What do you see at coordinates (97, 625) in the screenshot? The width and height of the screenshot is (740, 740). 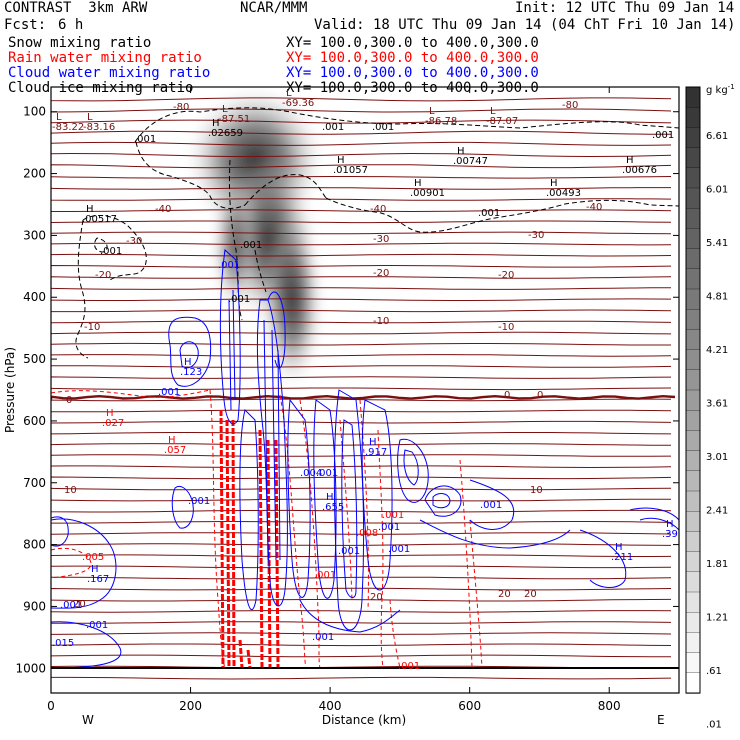 I see `cloud-label: .001` at bounding box center [97, 625].